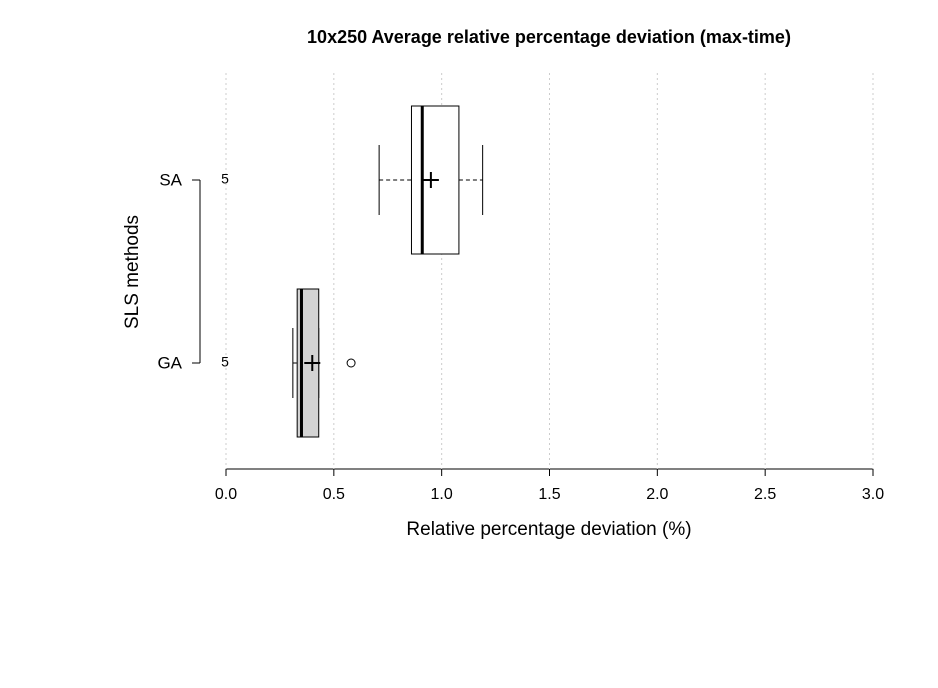  I want to click on x-tick-label: 0.0, so click(226, 494).